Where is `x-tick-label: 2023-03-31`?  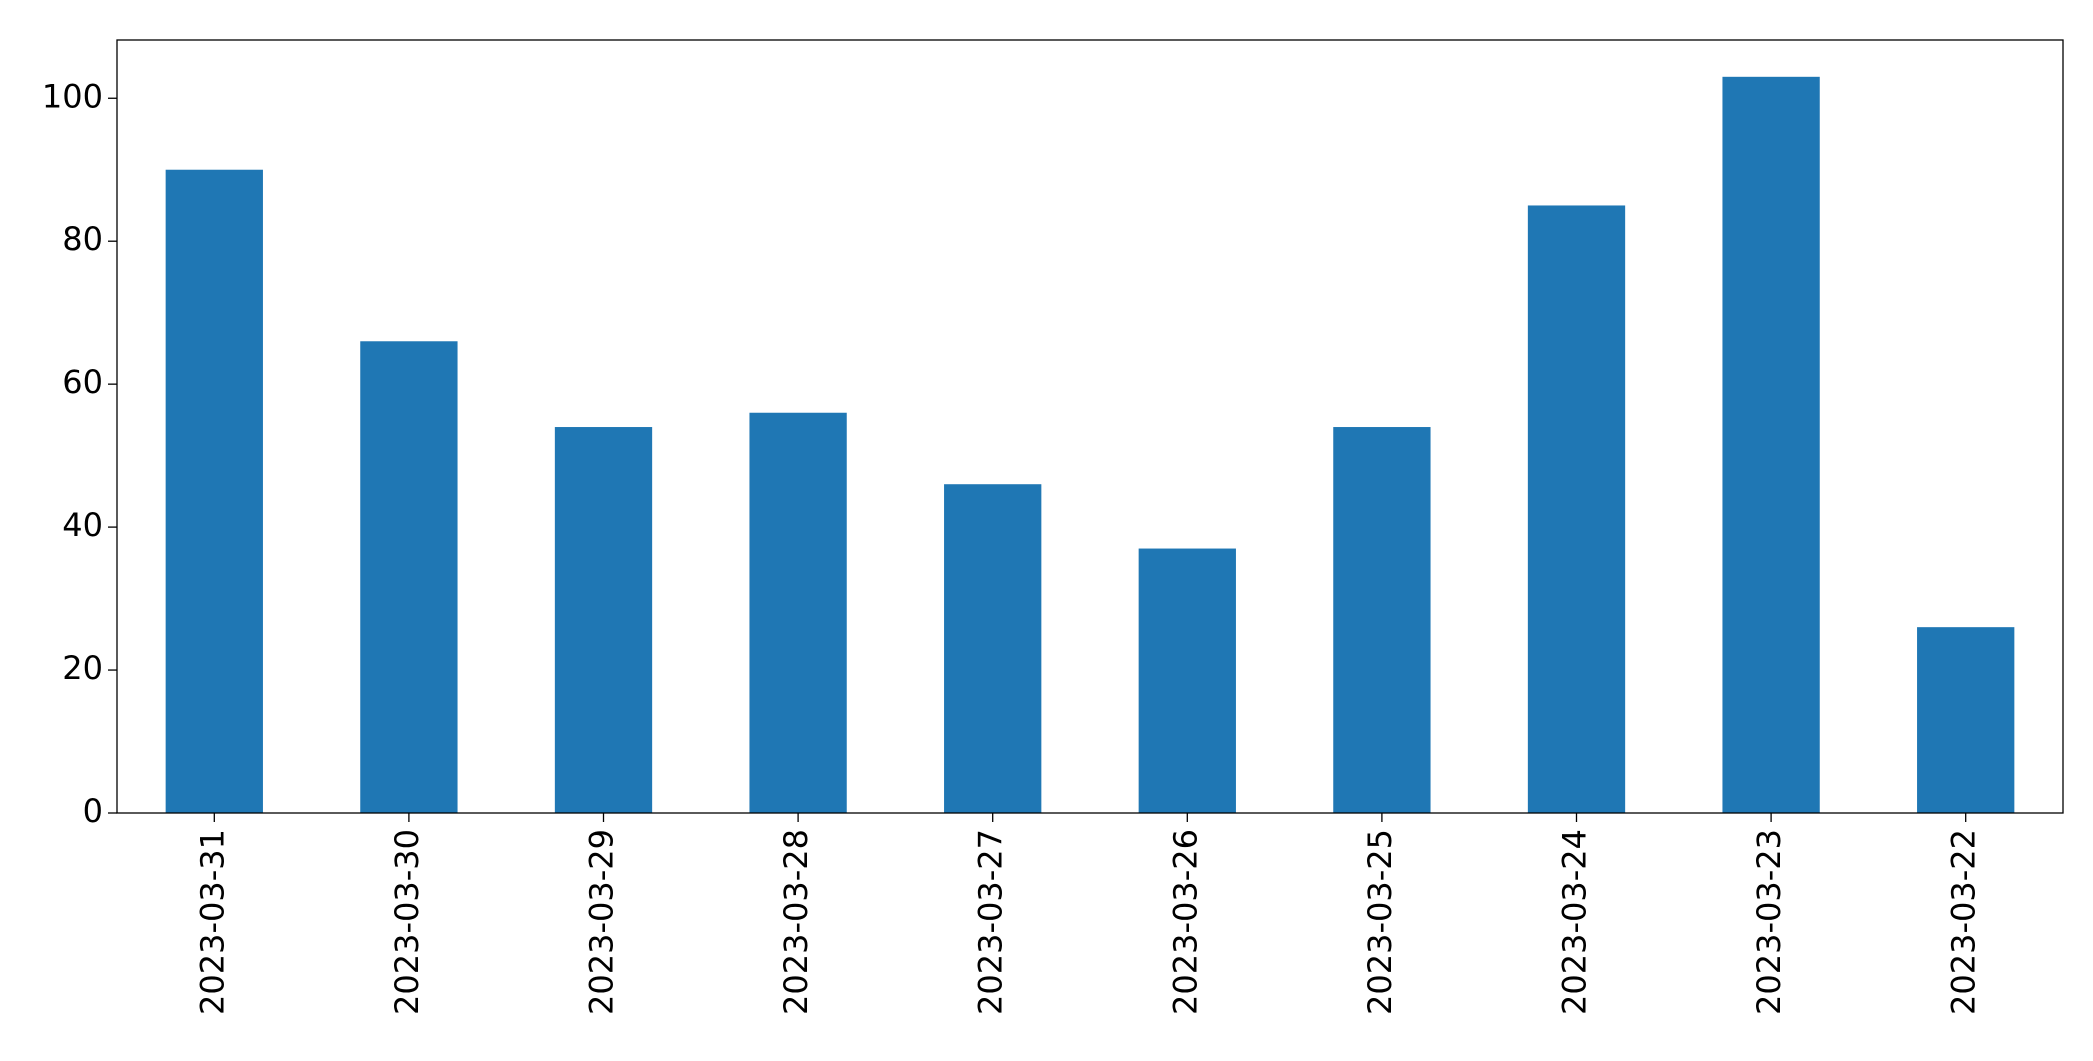 x-tick-label: 2023-03-31 is located at coordinates (212, 922).